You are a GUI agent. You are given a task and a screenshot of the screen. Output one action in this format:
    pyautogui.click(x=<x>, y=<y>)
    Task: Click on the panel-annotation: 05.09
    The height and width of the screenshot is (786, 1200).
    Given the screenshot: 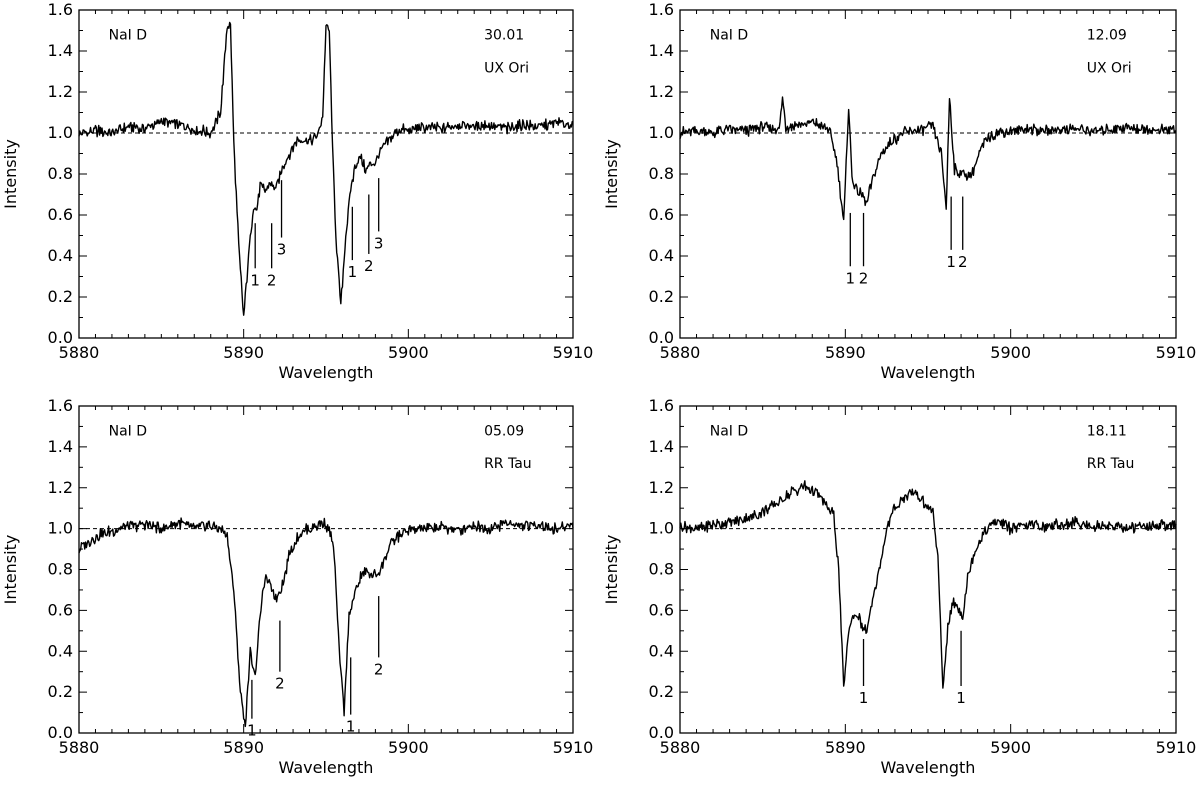 What is the action you would take?
    pyautogui.click(x=504, y=431)
    